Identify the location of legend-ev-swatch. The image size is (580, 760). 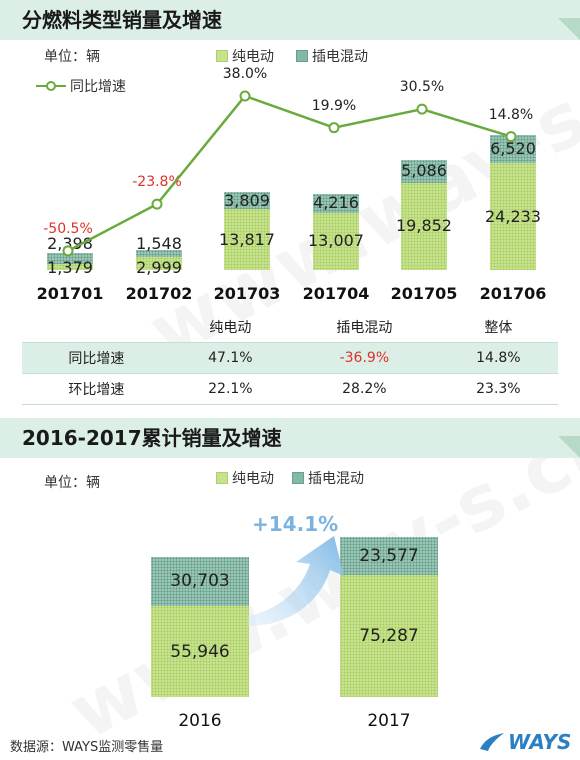
(222, 56).